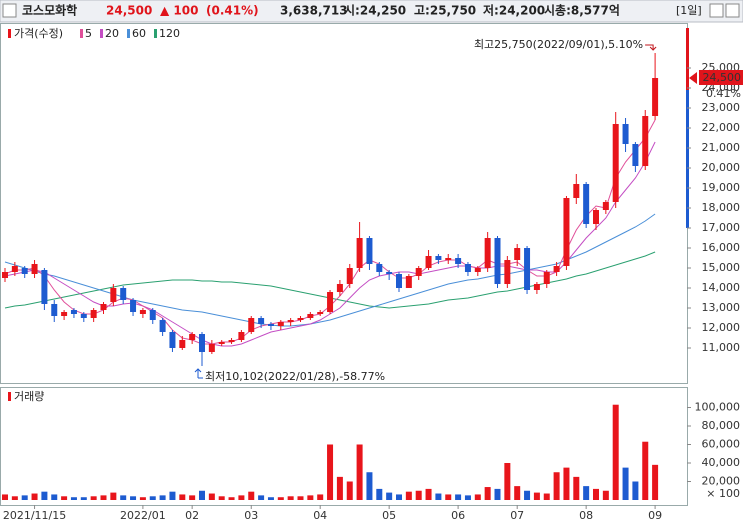 Image resolution: width=743 pixels, height=523 pixels. Describe the element at coordinates (723, 93) in the screenshot. I see `last-change-label: 0.41%` at that location.